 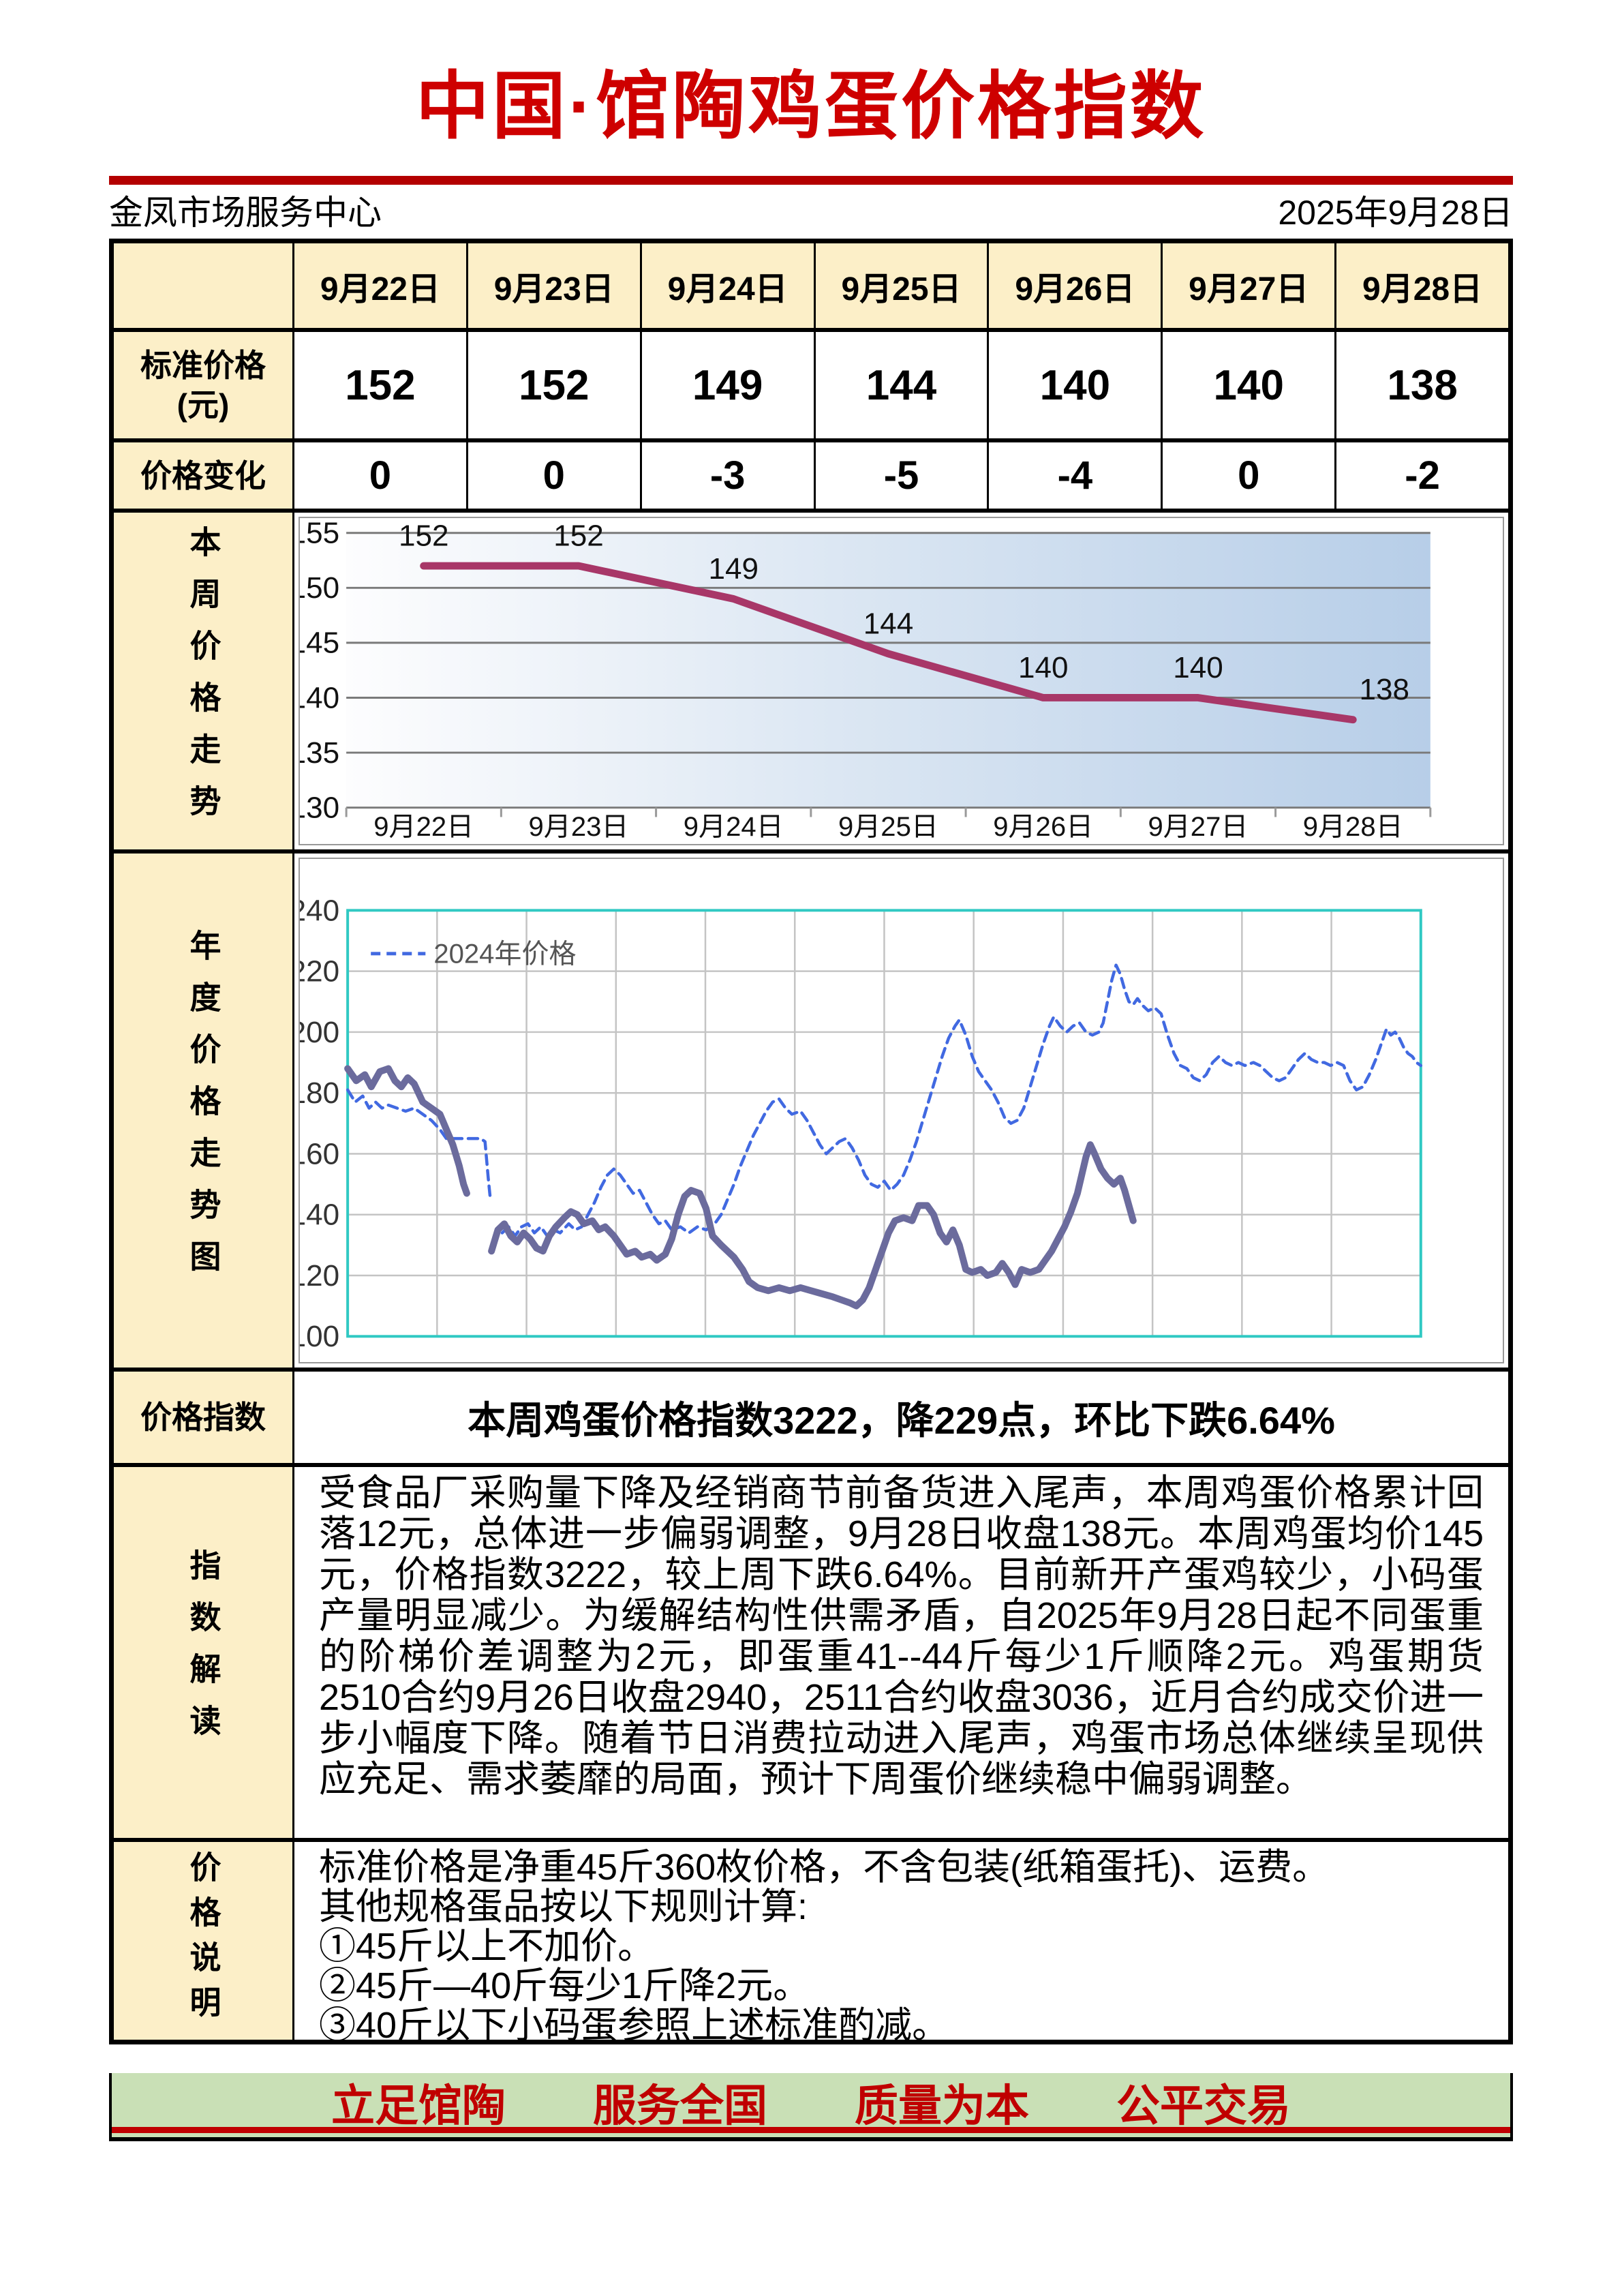 I want to click on svg-text: 9月28日, so click(x=1353, y=827).